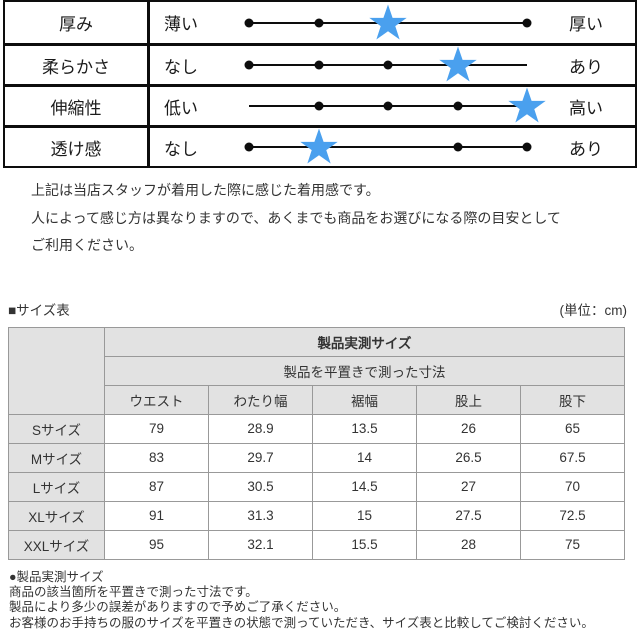  Describe the element at coordinates (260, 486) in the screenshot. I see `cell: 30.5` at that location.